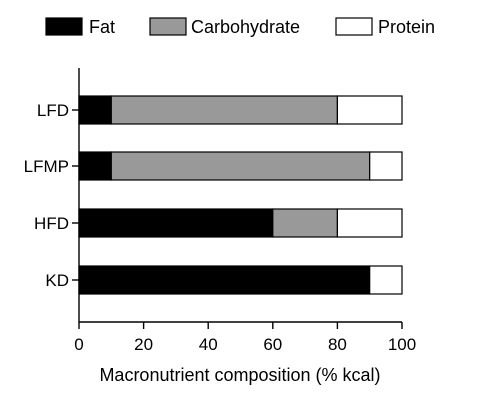 The height and width of the screenshot is (407, 487). What do you see at coordinates (337, 344) in the screenshot?
I see `x-tick-label: 80` at bounding box center [337, 344].